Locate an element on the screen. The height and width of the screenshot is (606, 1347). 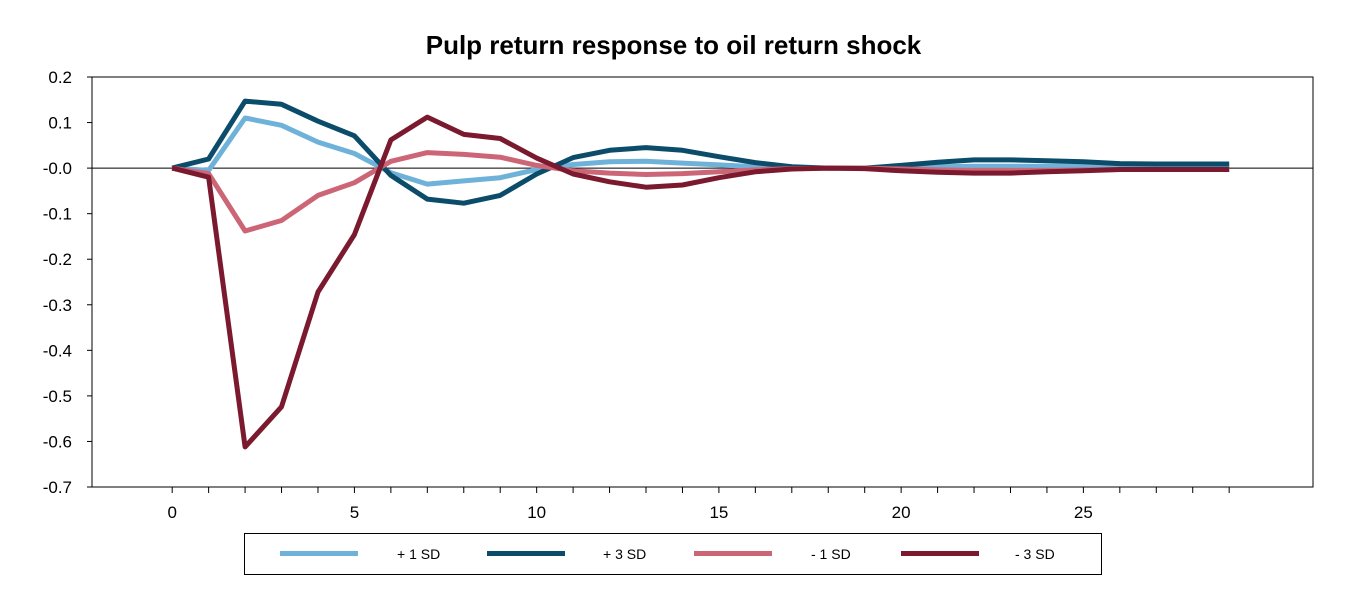
y-tick-label: 0.1 is located at coordinates (60, 123).